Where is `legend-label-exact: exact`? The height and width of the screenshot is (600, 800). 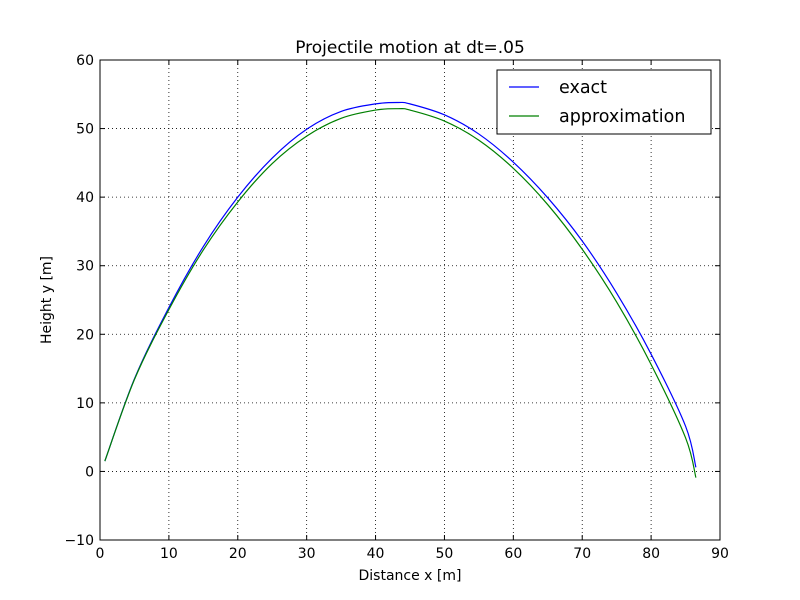 legend-label-exact: exact is located at coordinates (583, 88).